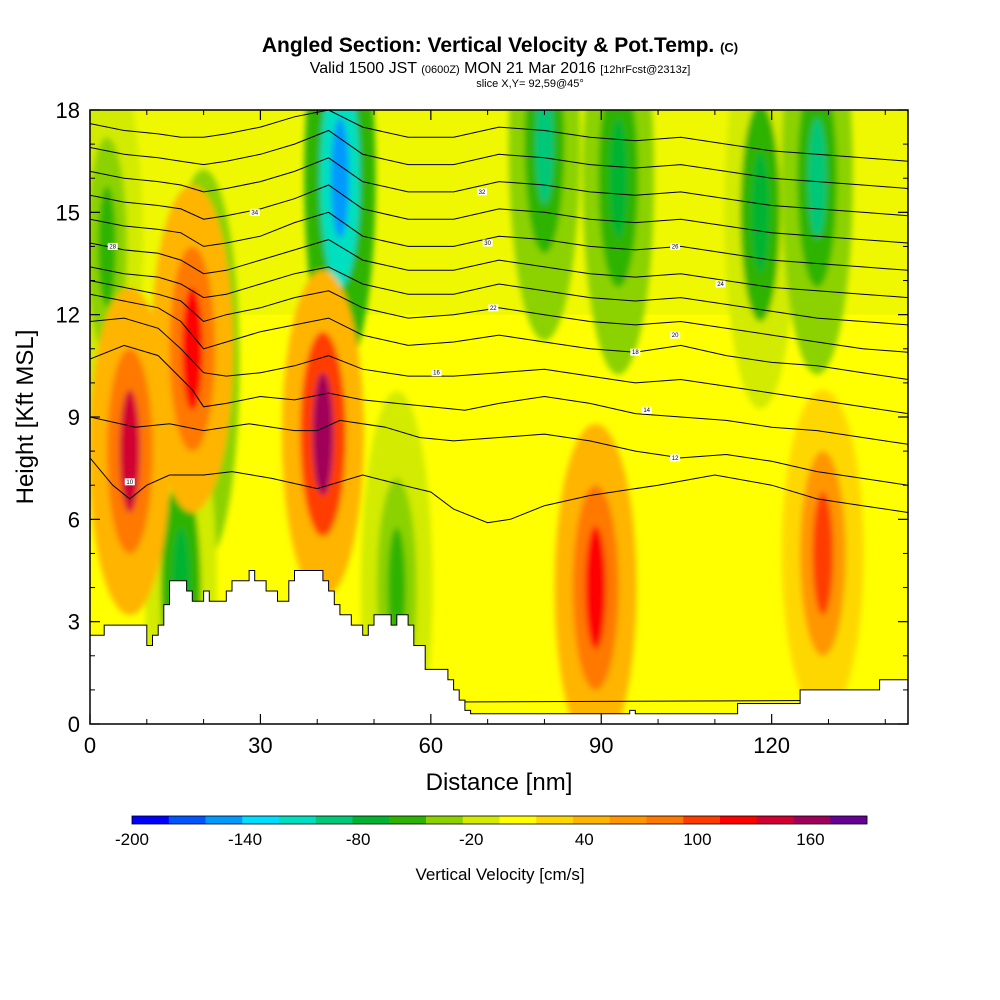  Describe the element at coordinates (25, 417) in the screenshot. I see `y-axis-label: Height [Kft MSL]` at that location.